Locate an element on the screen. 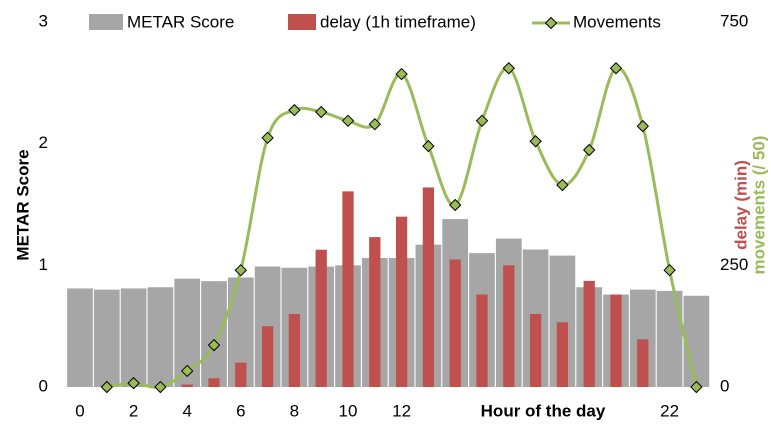 This screenshot has width=771, height=431. legend-marker is located at coordinates (551, 23).